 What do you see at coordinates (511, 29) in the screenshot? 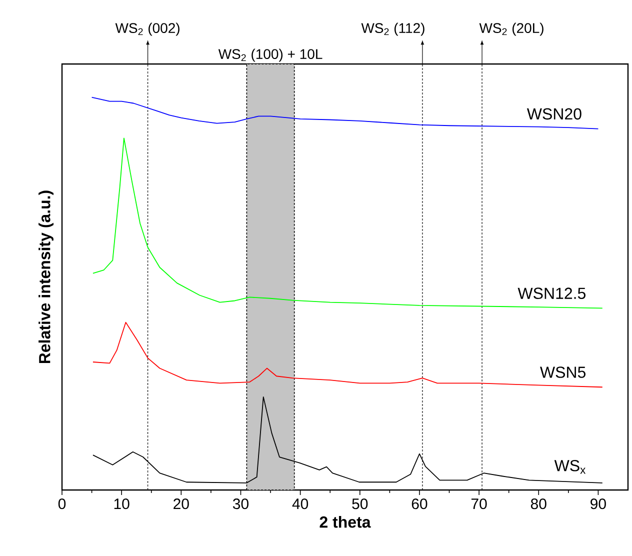
I see `ref-line-label: WS$_{2}$ (20L)` at bounding box center [511, 29].